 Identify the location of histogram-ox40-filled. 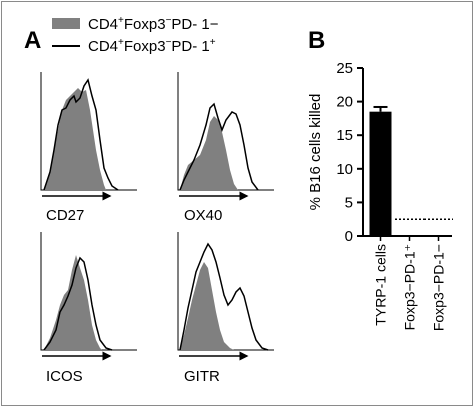
(209, 153).